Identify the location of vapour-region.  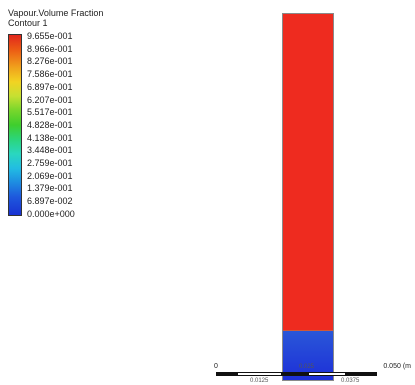
(308, 172).